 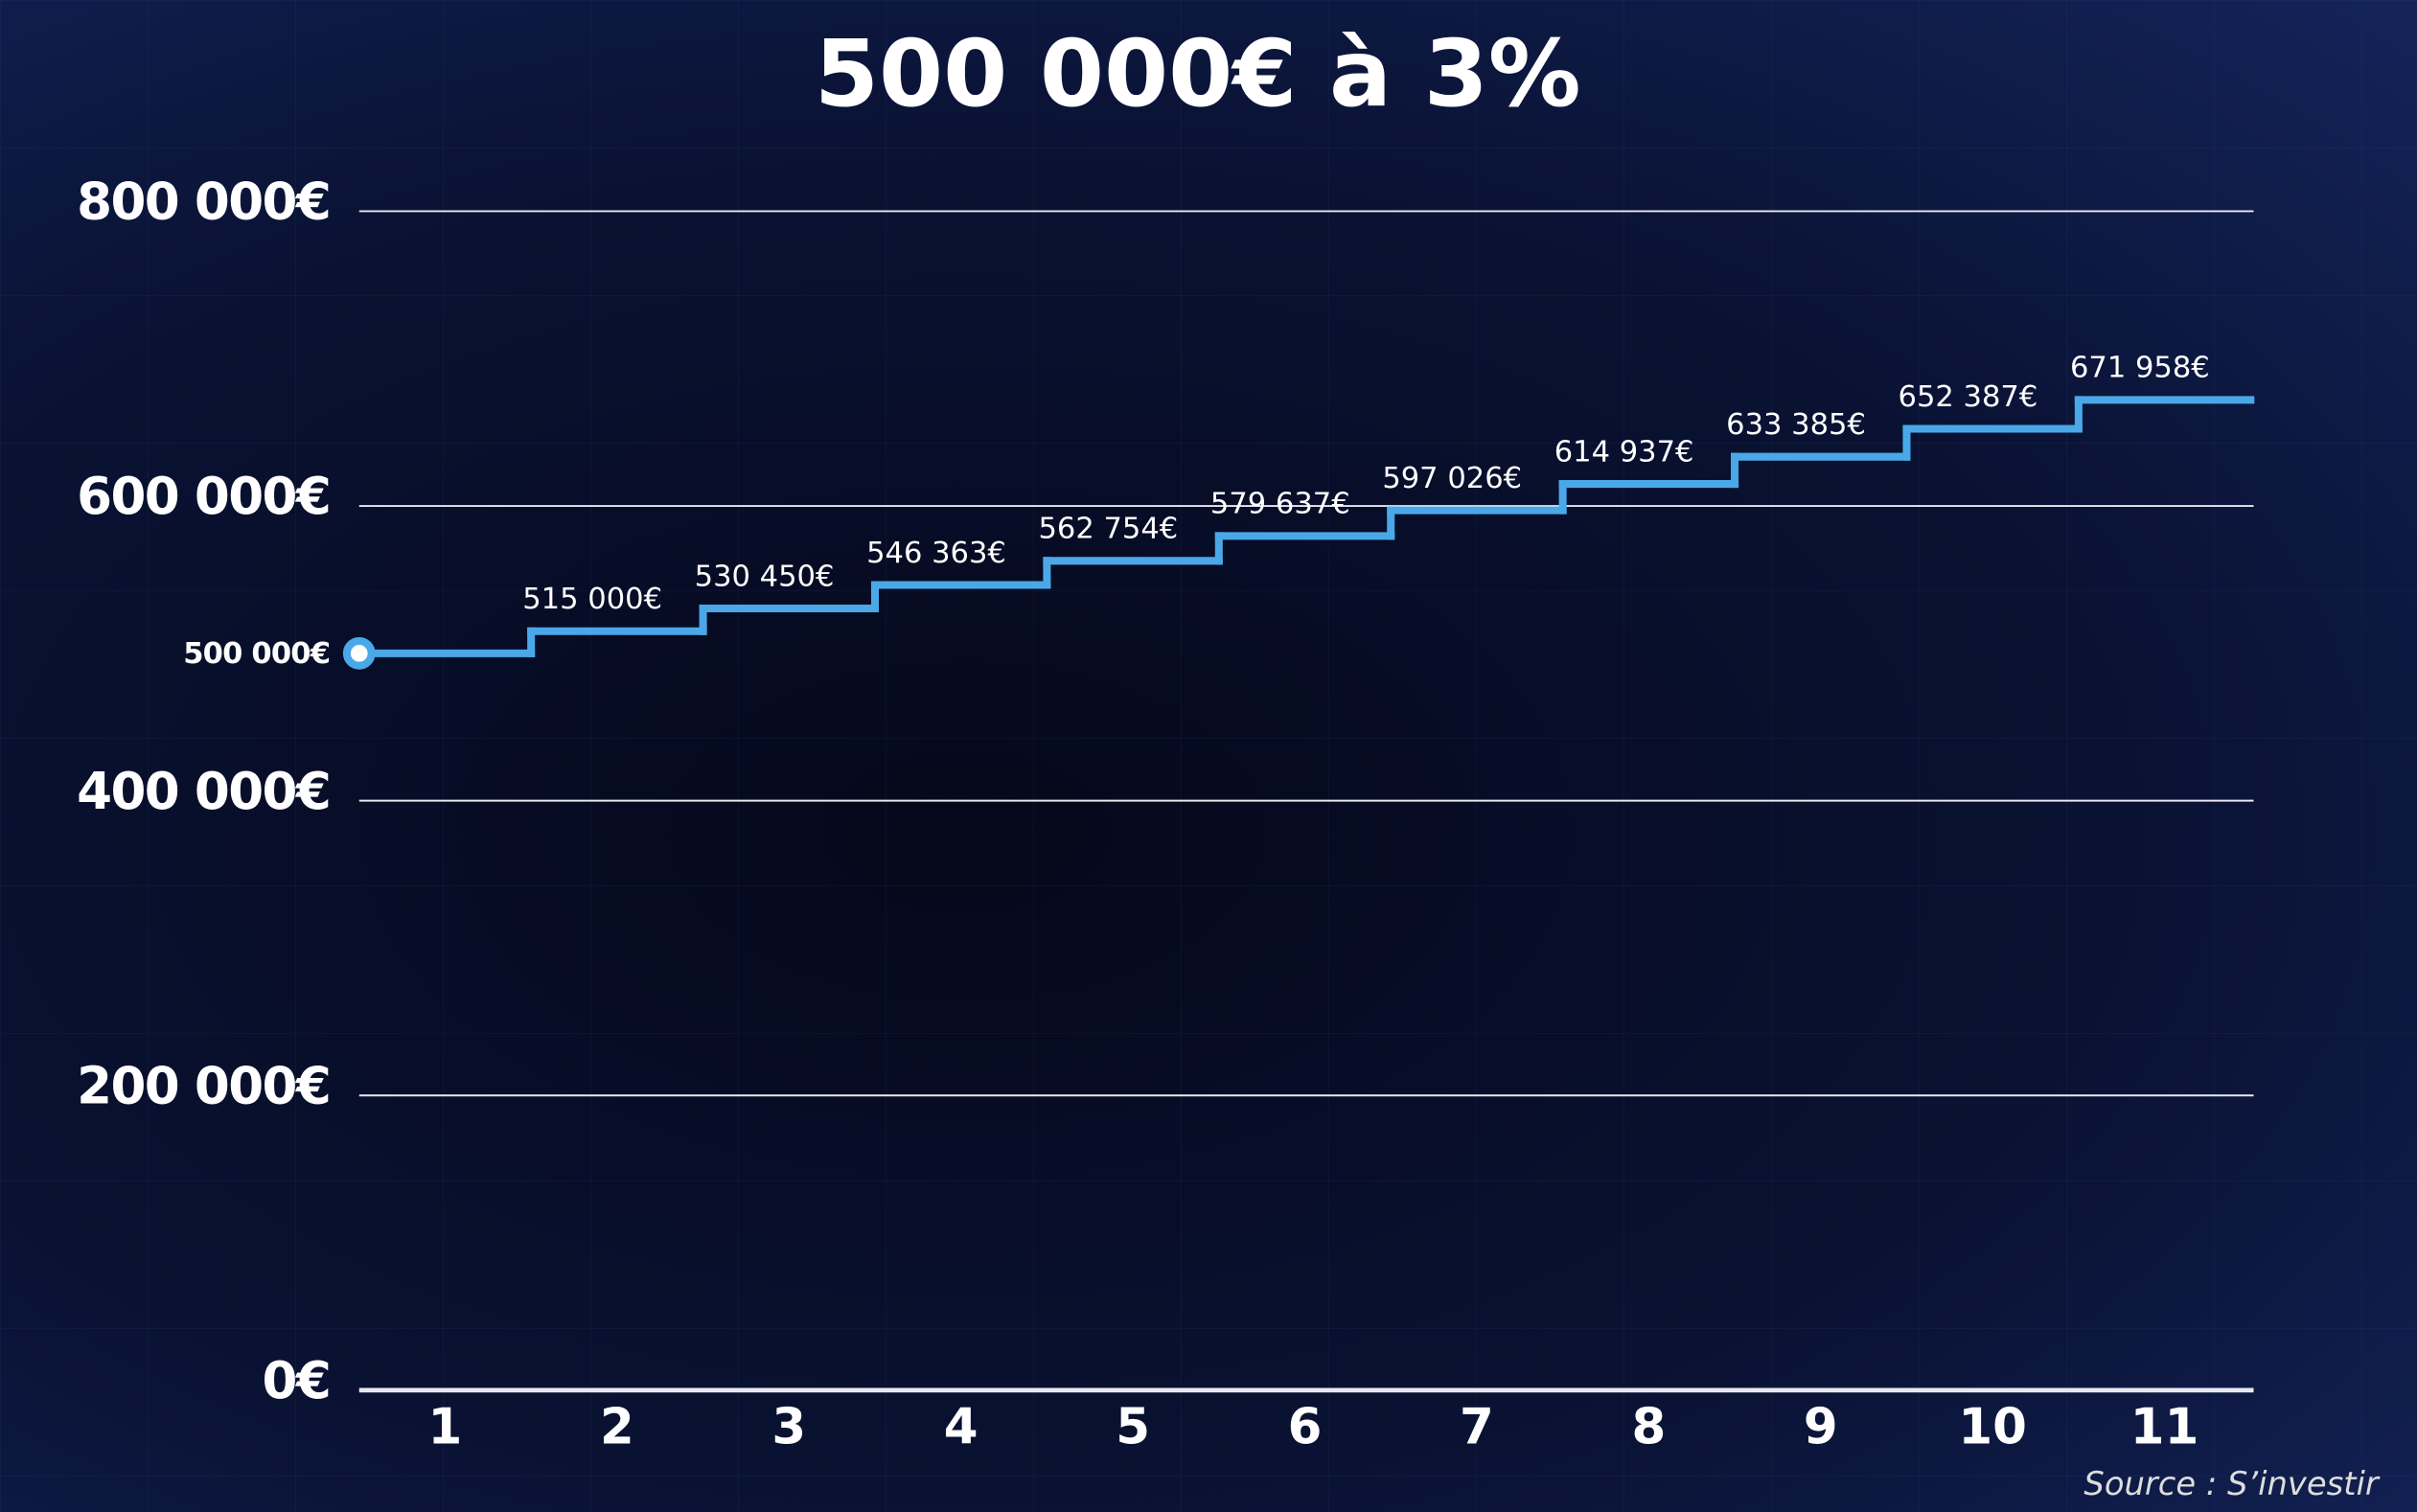 I want to click on value-label: 597 026€, so click(x=1452, y=479).